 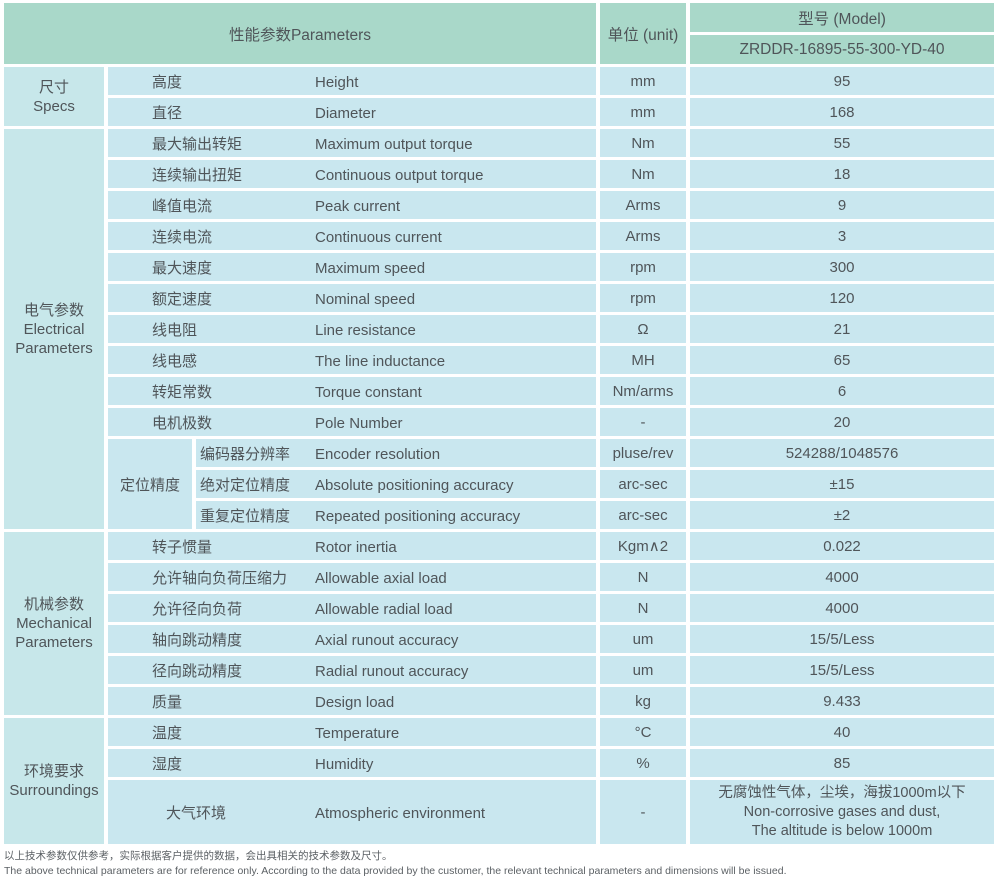 I want to click on param-label: 线电感 The line inductance, so click(x=352, y=360).